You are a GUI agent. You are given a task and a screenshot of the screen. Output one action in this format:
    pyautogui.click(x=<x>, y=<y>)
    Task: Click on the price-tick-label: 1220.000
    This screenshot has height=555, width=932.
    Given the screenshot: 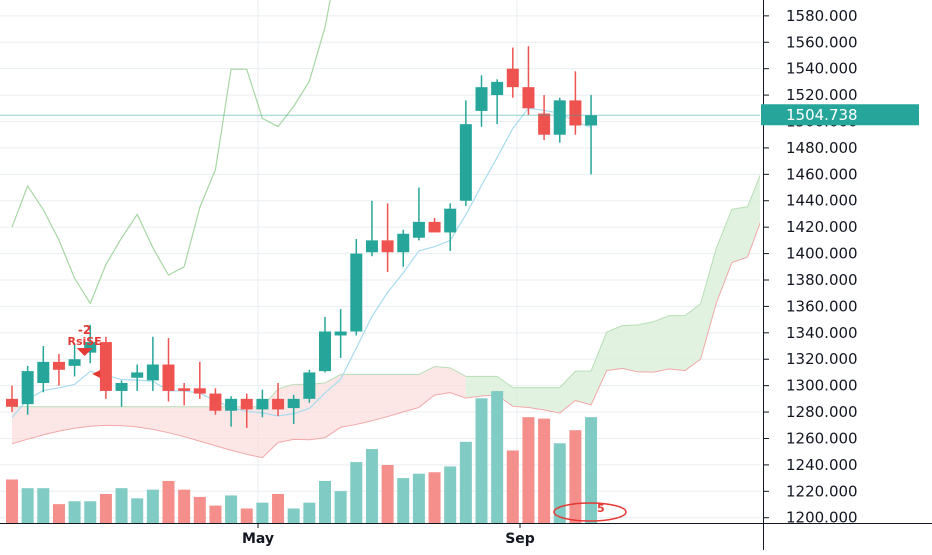 What is the action you would take?
    pyautogui.click(x=822, y=491)
    